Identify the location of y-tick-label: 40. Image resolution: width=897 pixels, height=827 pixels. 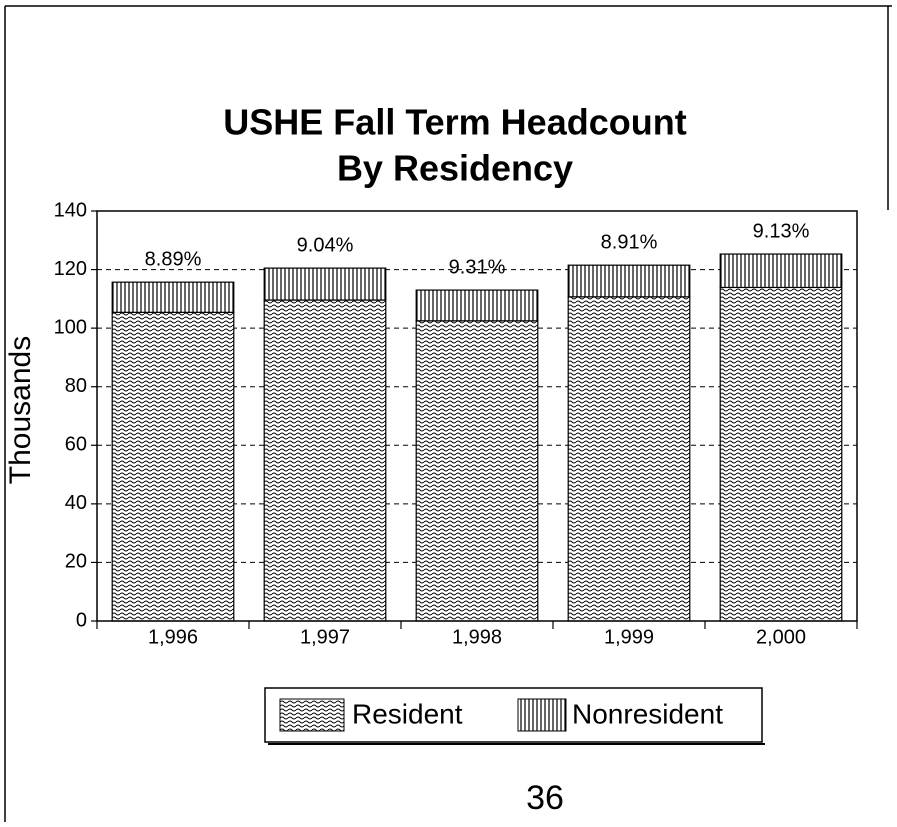
(76, 503).